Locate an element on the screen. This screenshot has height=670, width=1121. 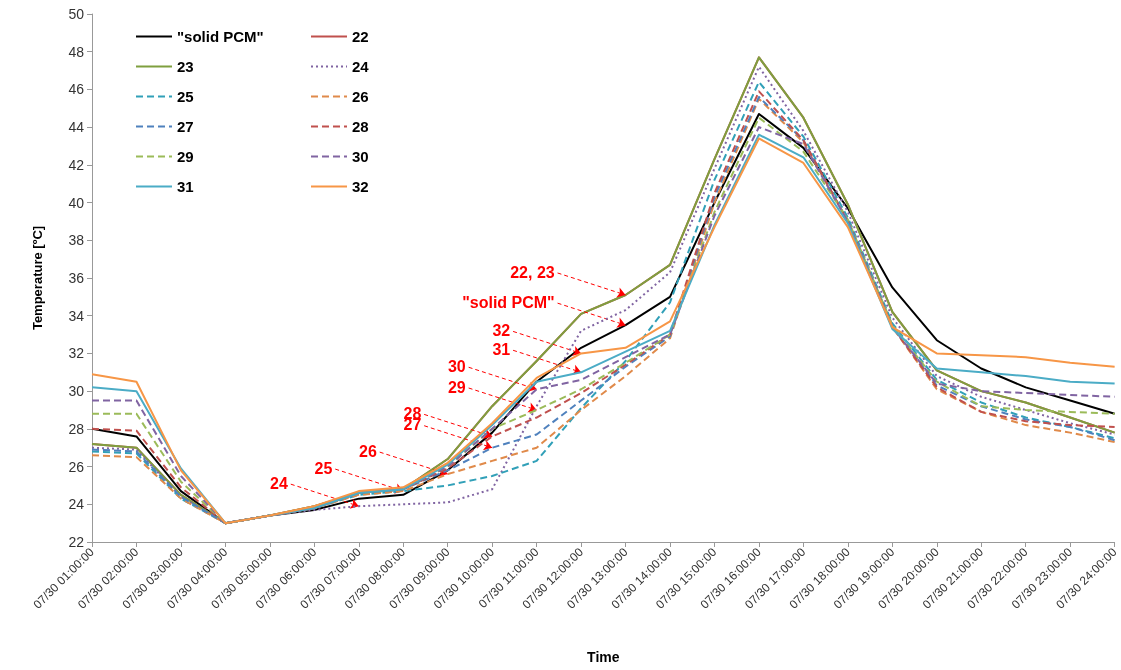
y-axis-title: Temperature [ºC] is located at coordinates (37, 278).